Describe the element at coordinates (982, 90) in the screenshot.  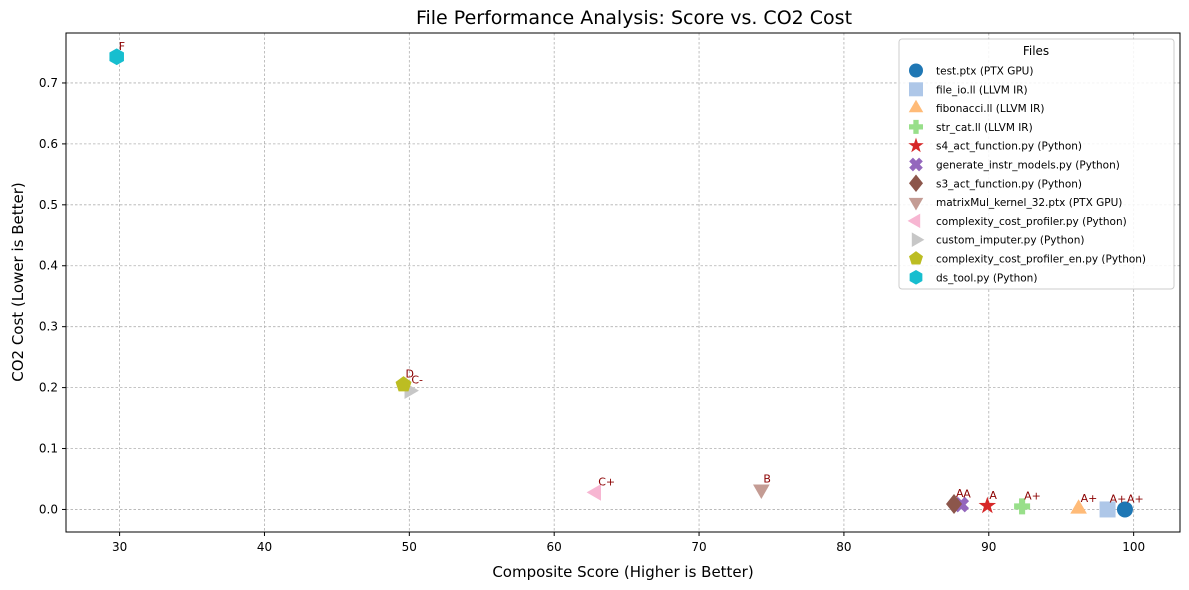
I see `legend-entry-label: file_io.ll (LLVM IR)` at that location.